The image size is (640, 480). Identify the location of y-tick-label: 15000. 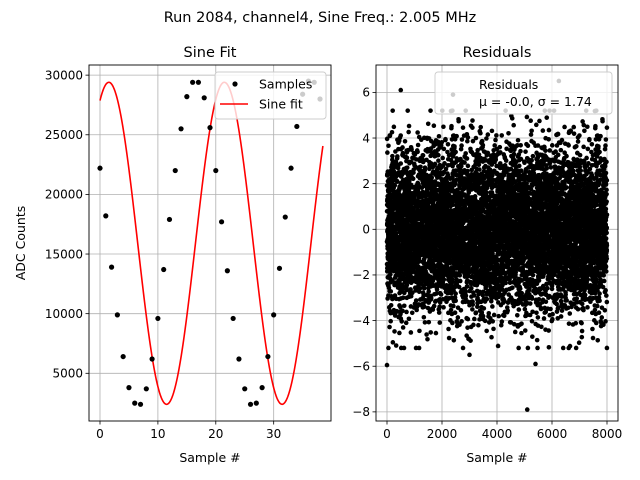
(64, 254).